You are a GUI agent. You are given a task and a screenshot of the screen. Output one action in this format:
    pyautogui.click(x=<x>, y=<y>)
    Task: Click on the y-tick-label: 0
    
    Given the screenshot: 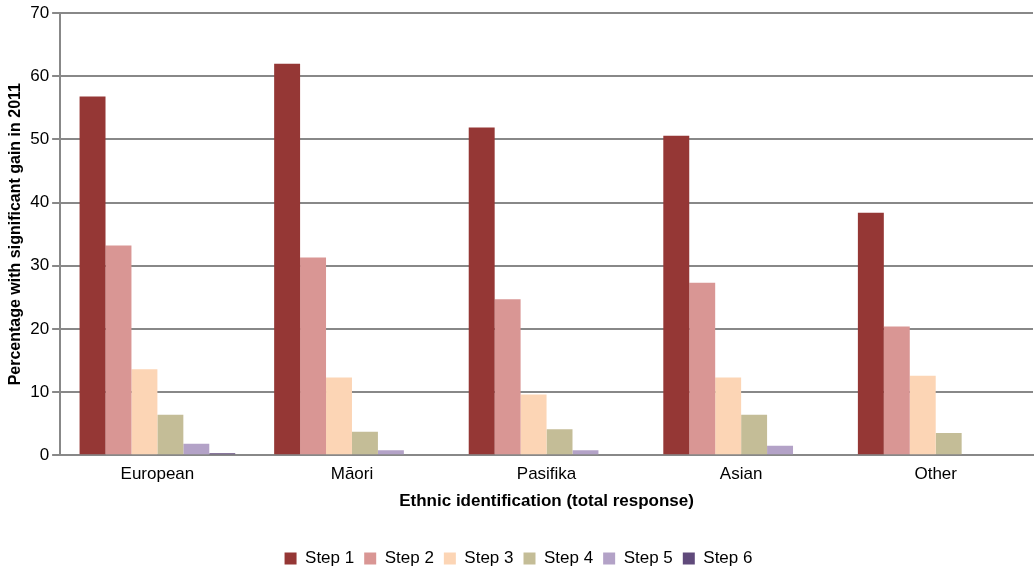 What is the action you would take?
    pyautogui.click(x=44, y=454)
    